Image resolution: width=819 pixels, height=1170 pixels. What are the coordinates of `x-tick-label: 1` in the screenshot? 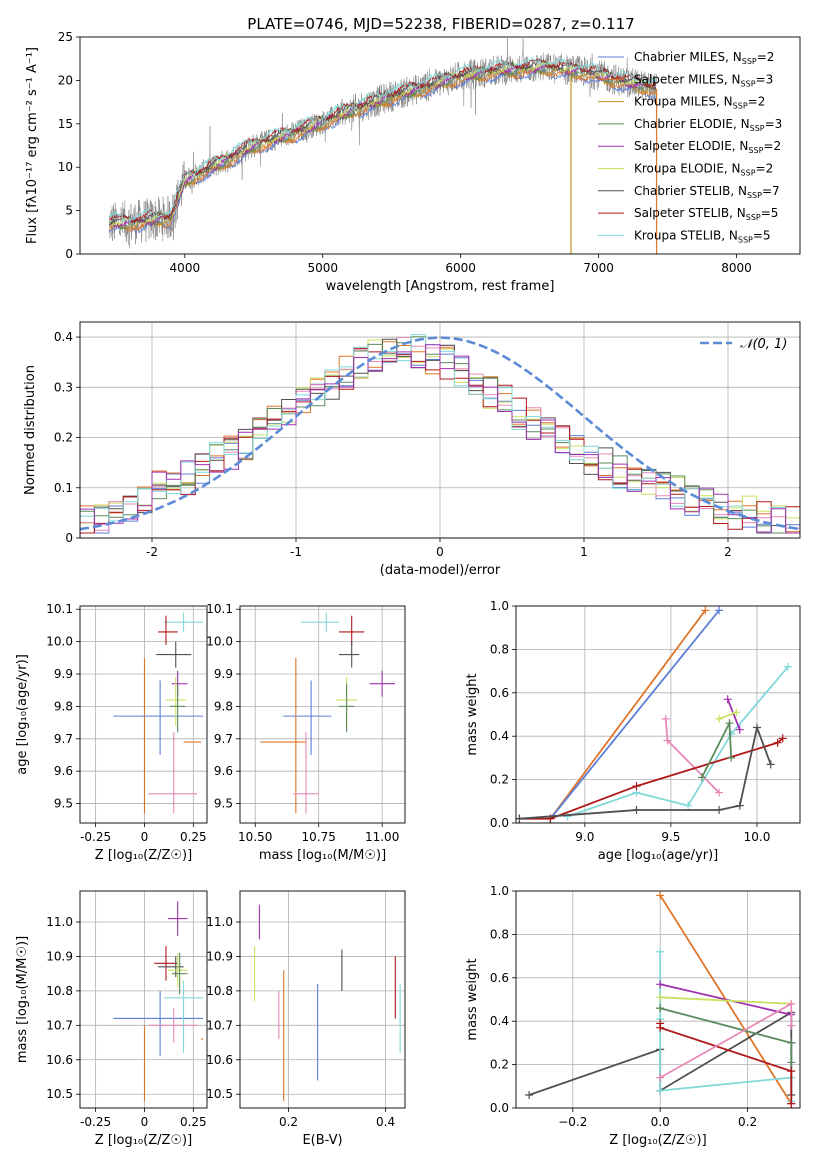 It's located at (584, 552).